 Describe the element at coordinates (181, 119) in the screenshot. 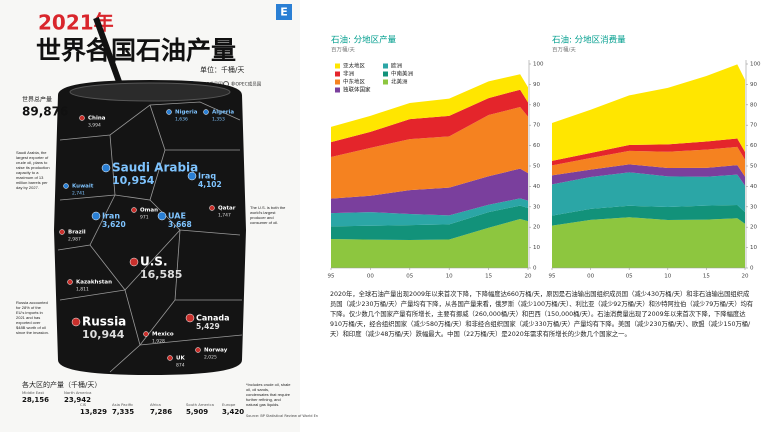

I see `country-value: 1,636` at that location.